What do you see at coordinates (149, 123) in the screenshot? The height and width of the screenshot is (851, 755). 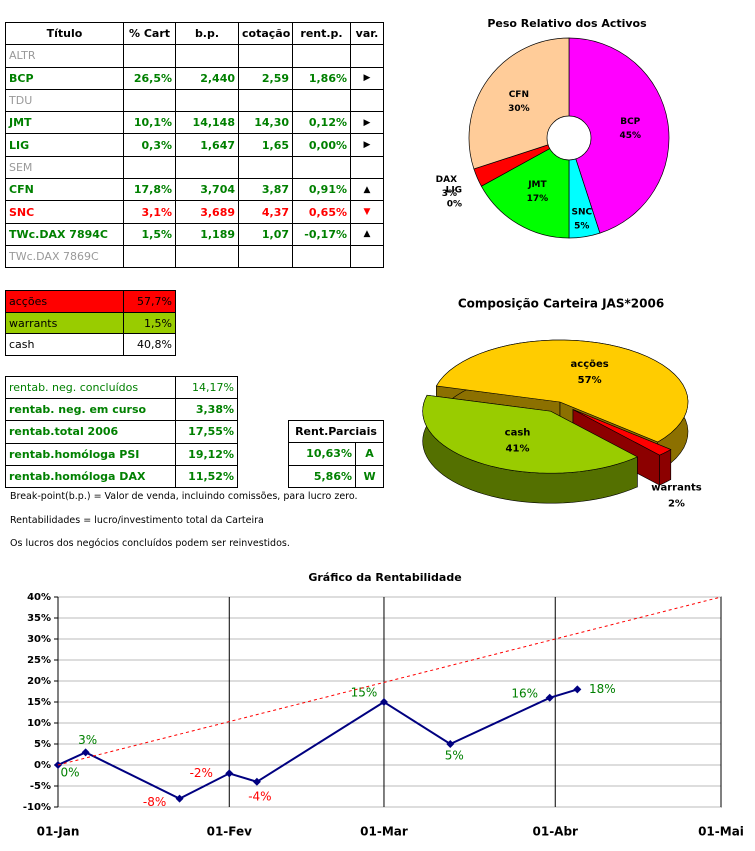 I see `cell: 10,1%` at bounding box center [149, 123].